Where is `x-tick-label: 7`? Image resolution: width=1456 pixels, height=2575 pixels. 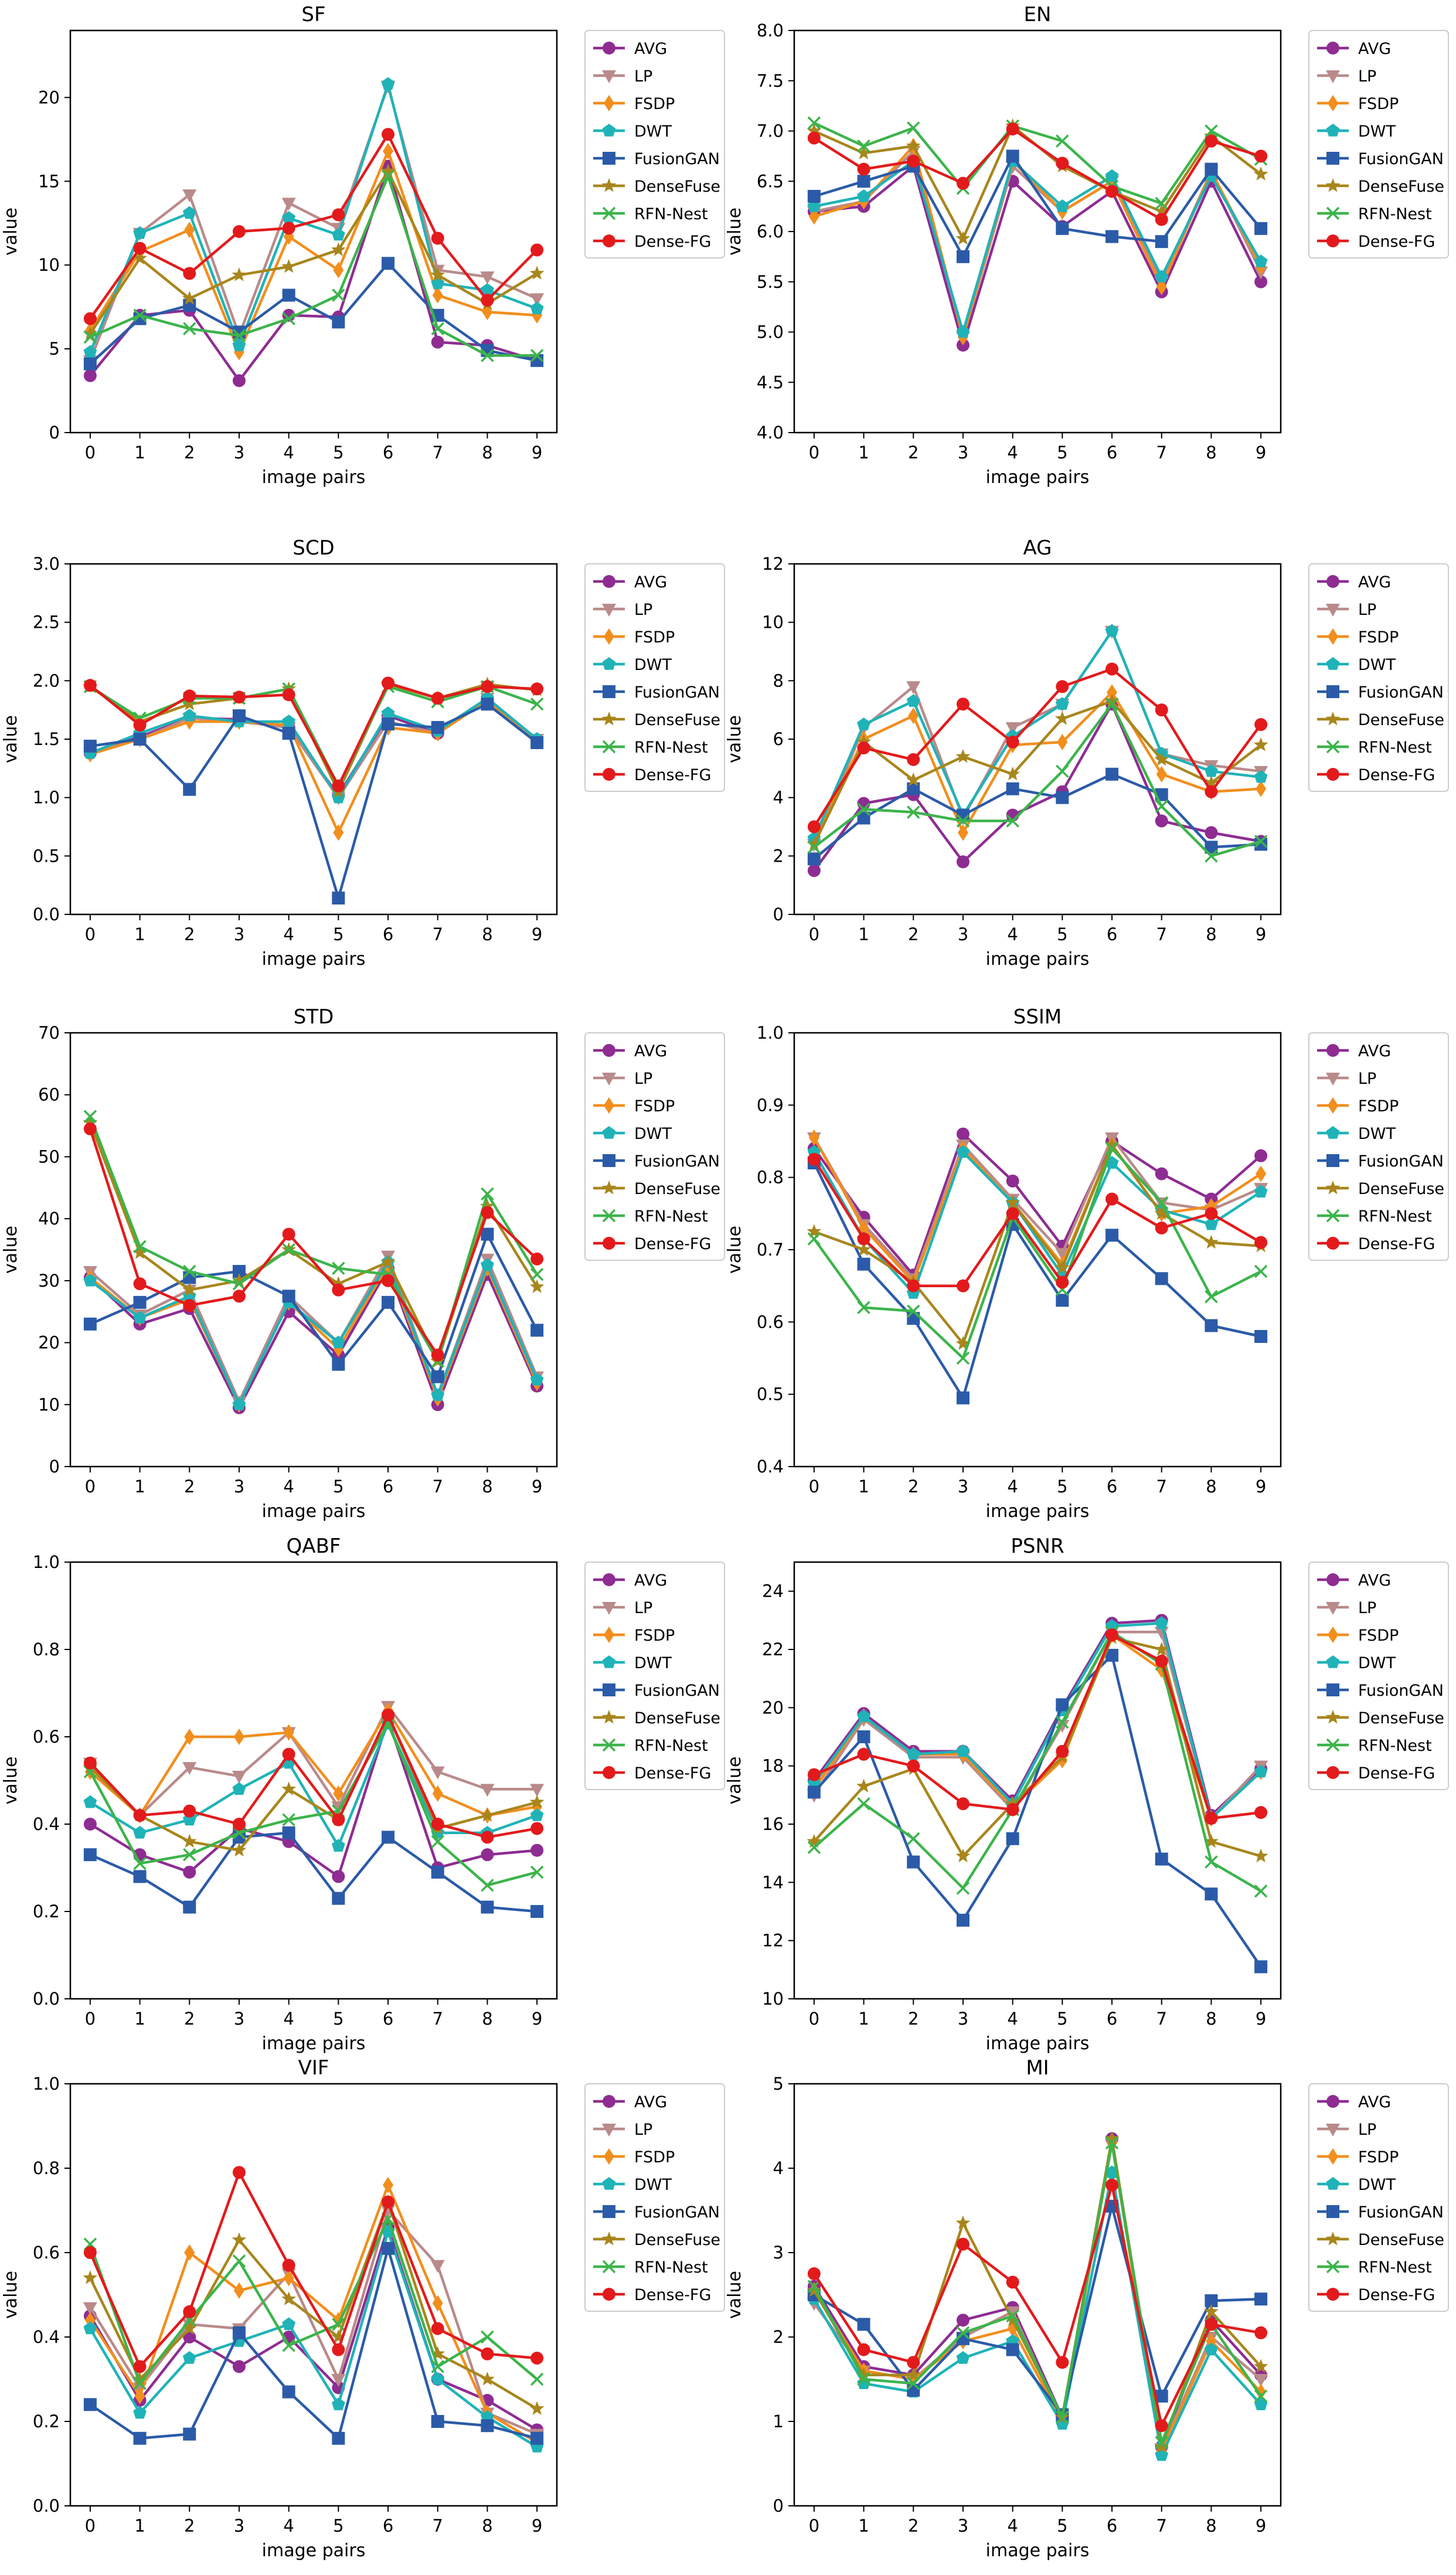 x-tick-label: 7 is located at coordinates (1161, 2526).